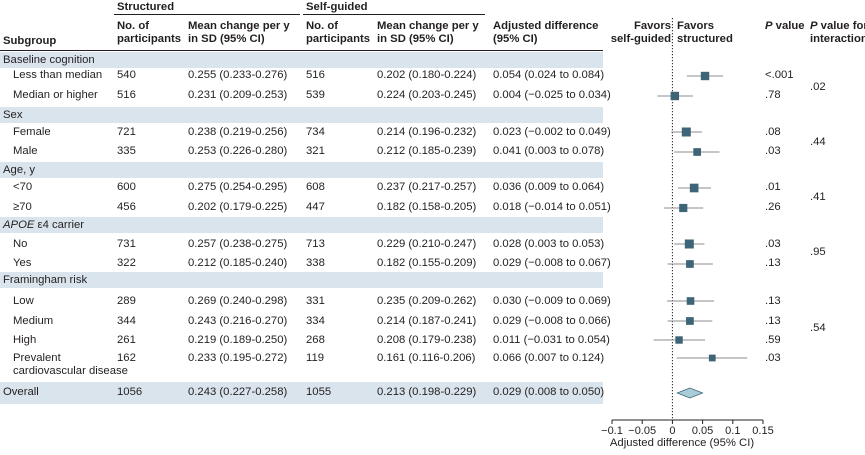 The image size is (865, 455). I want to click on adjusted-difference: 0.030 (−0.009 to 0.069), so click(552, 301).